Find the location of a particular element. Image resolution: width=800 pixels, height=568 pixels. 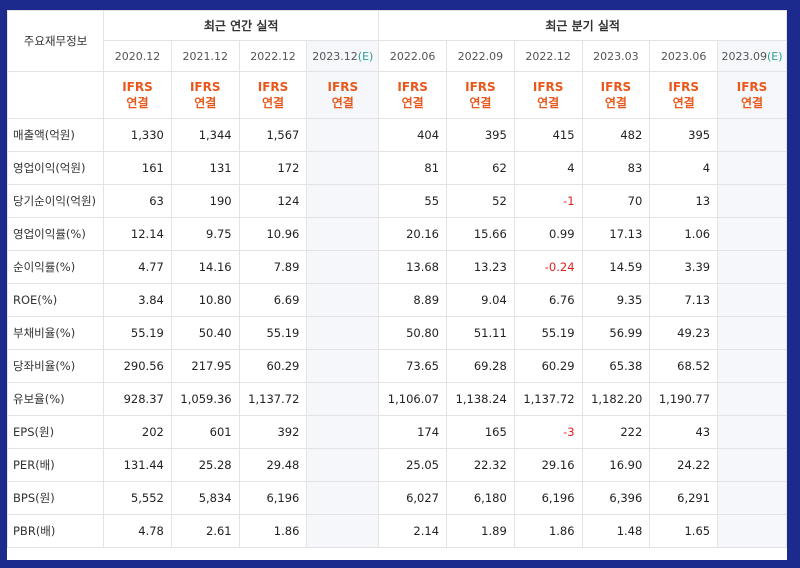

period-label: 2023.06 is located at coordinates (683, 56).